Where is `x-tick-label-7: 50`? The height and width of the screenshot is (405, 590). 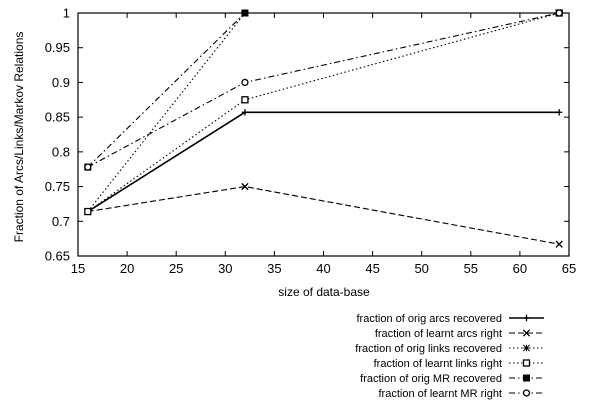 x-tick-label-7: 50 is located at coordinates (421, 268).